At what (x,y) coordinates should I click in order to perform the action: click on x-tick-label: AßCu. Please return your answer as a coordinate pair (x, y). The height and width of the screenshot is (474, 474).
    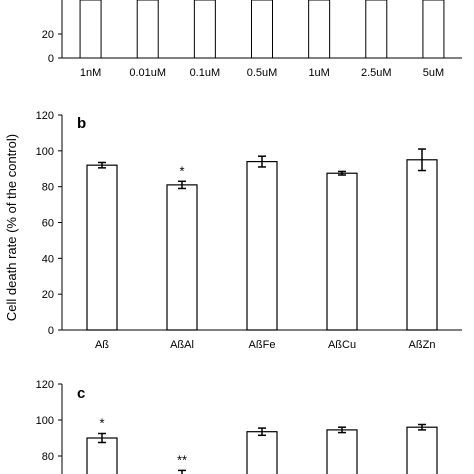
    Looking at the image, I should click on (342, 345).